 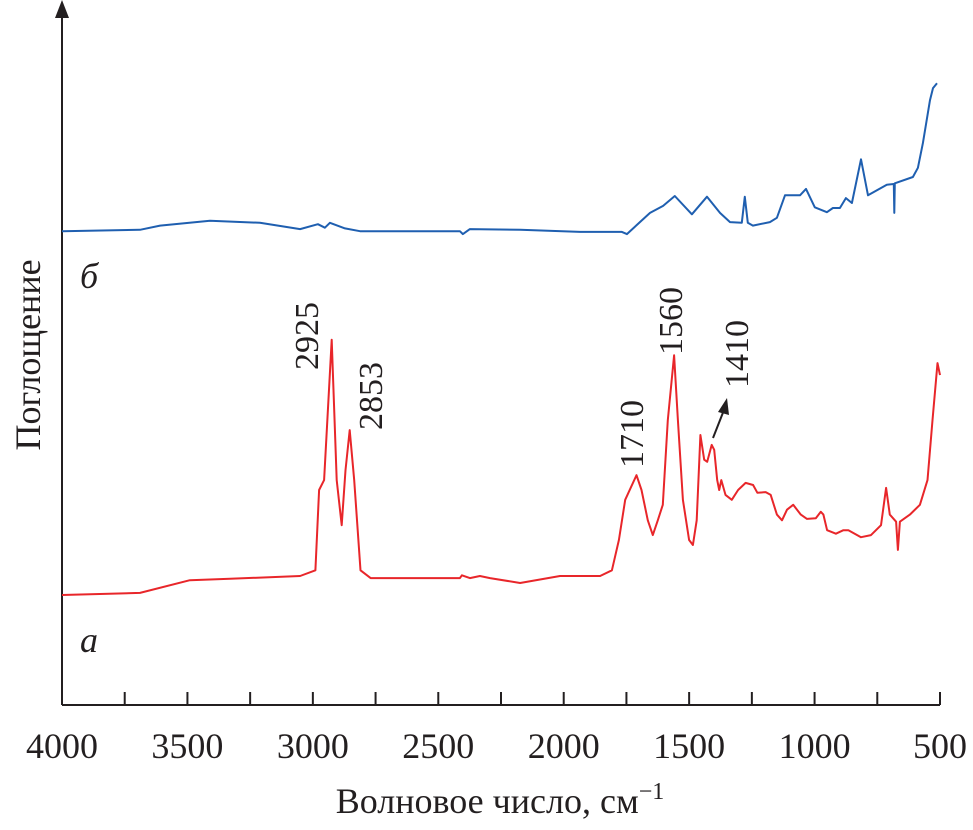 I want to click on x-tick-label: 3000, so click(x=313, y=746).